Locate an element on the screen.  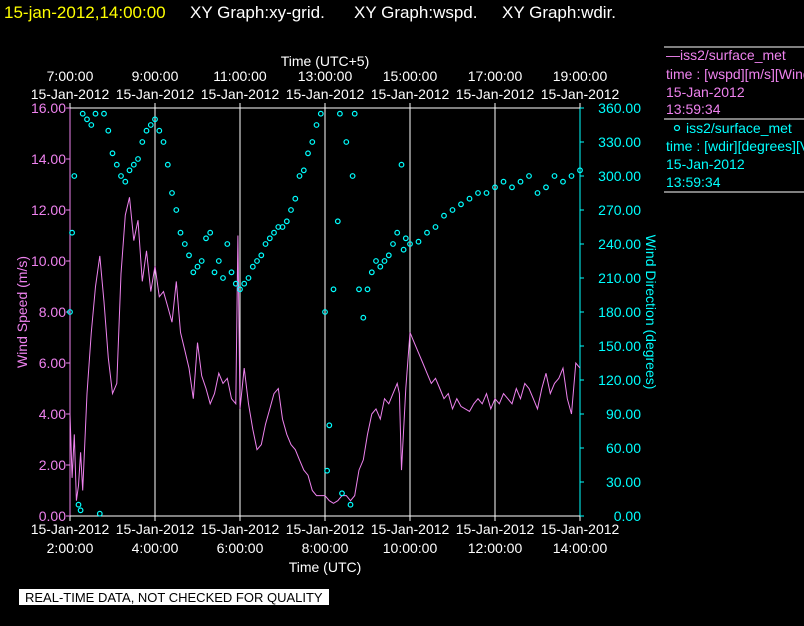
y-tick-label-right: 150.00 is located at coordinates (619, 346).